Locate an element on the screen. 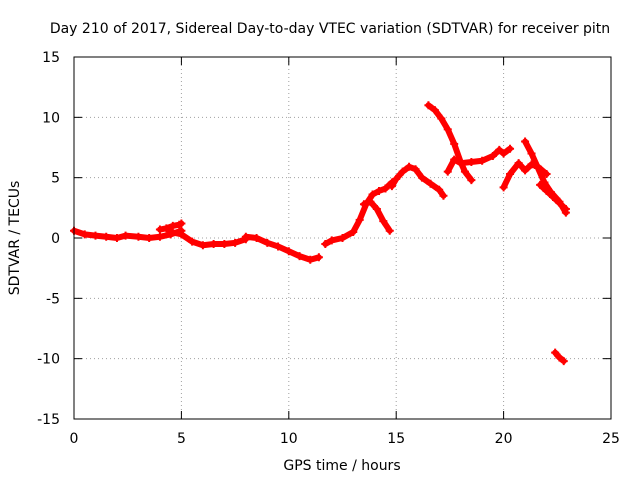  x-tick-label: 25 is located at coordinates (611, 439).